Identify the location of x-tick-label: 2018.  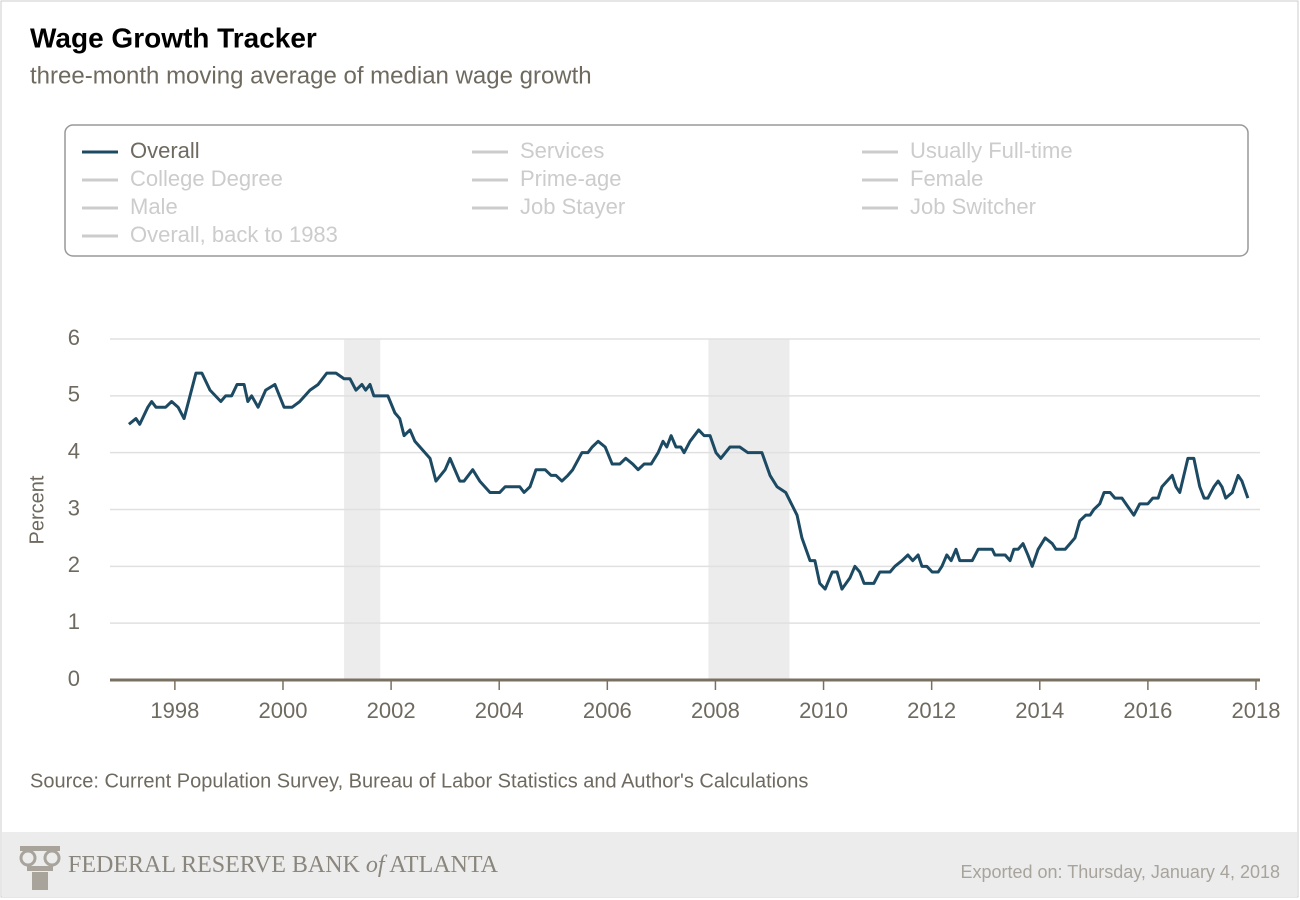
(1256, 710).